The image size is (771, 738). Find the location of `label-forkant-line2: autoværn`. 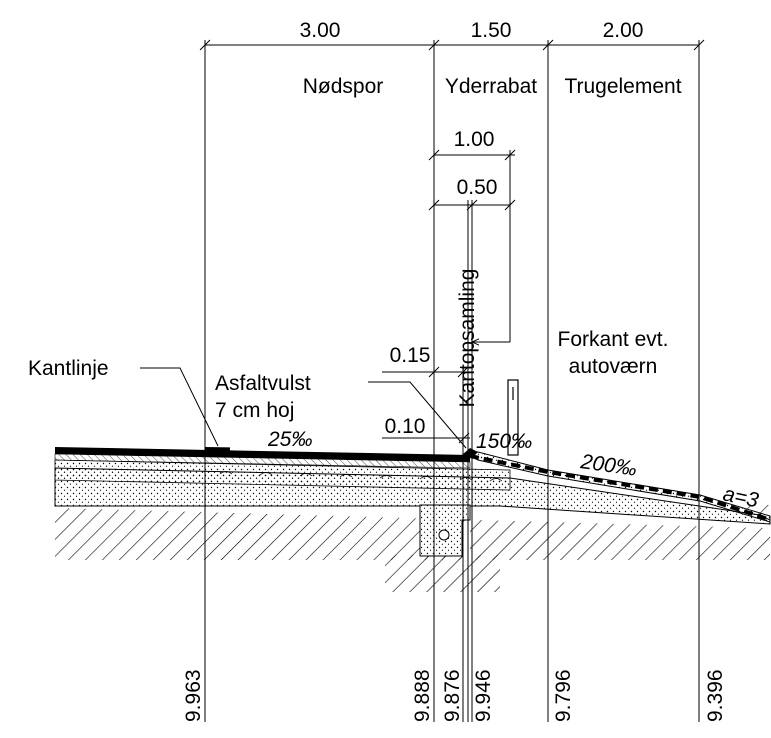

label-forkant-line2: autoværn is located at coordinates (613, 366).